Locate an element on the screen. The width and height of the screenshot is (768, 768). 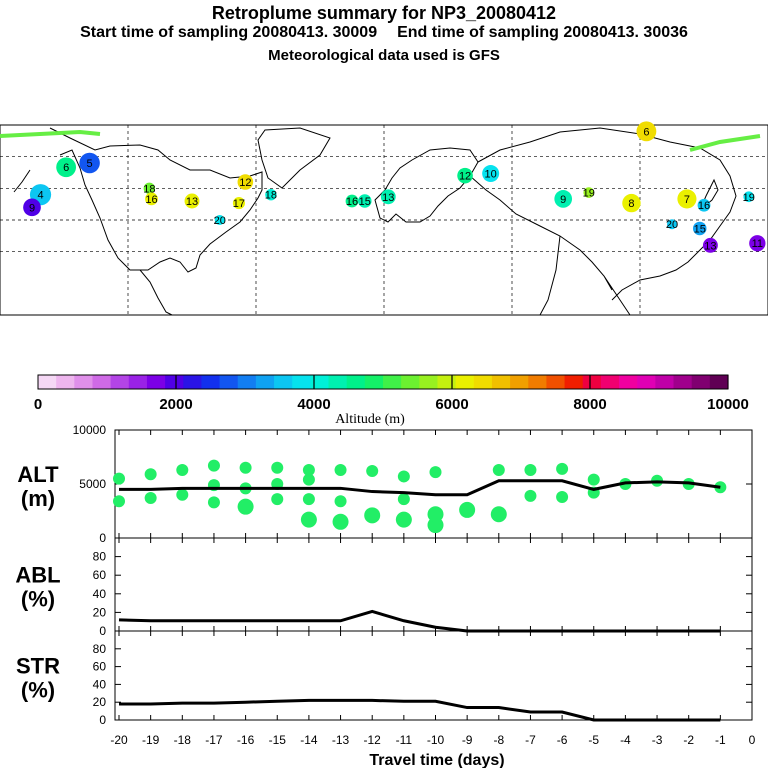
coast-north-america is located at coordinates (138, 221).